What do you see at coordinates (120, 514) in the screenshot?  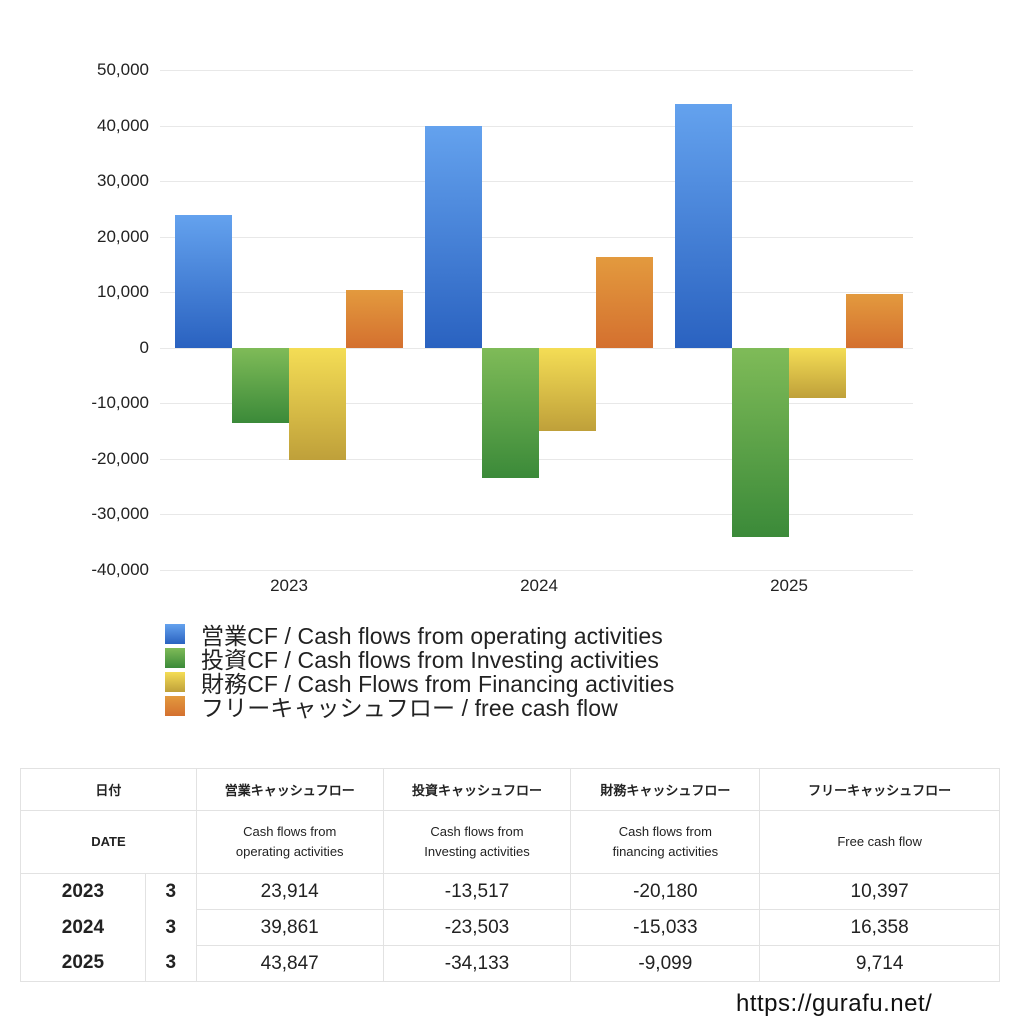 I see `y-tick-label: -30,000` at bounding box center [120, 514].